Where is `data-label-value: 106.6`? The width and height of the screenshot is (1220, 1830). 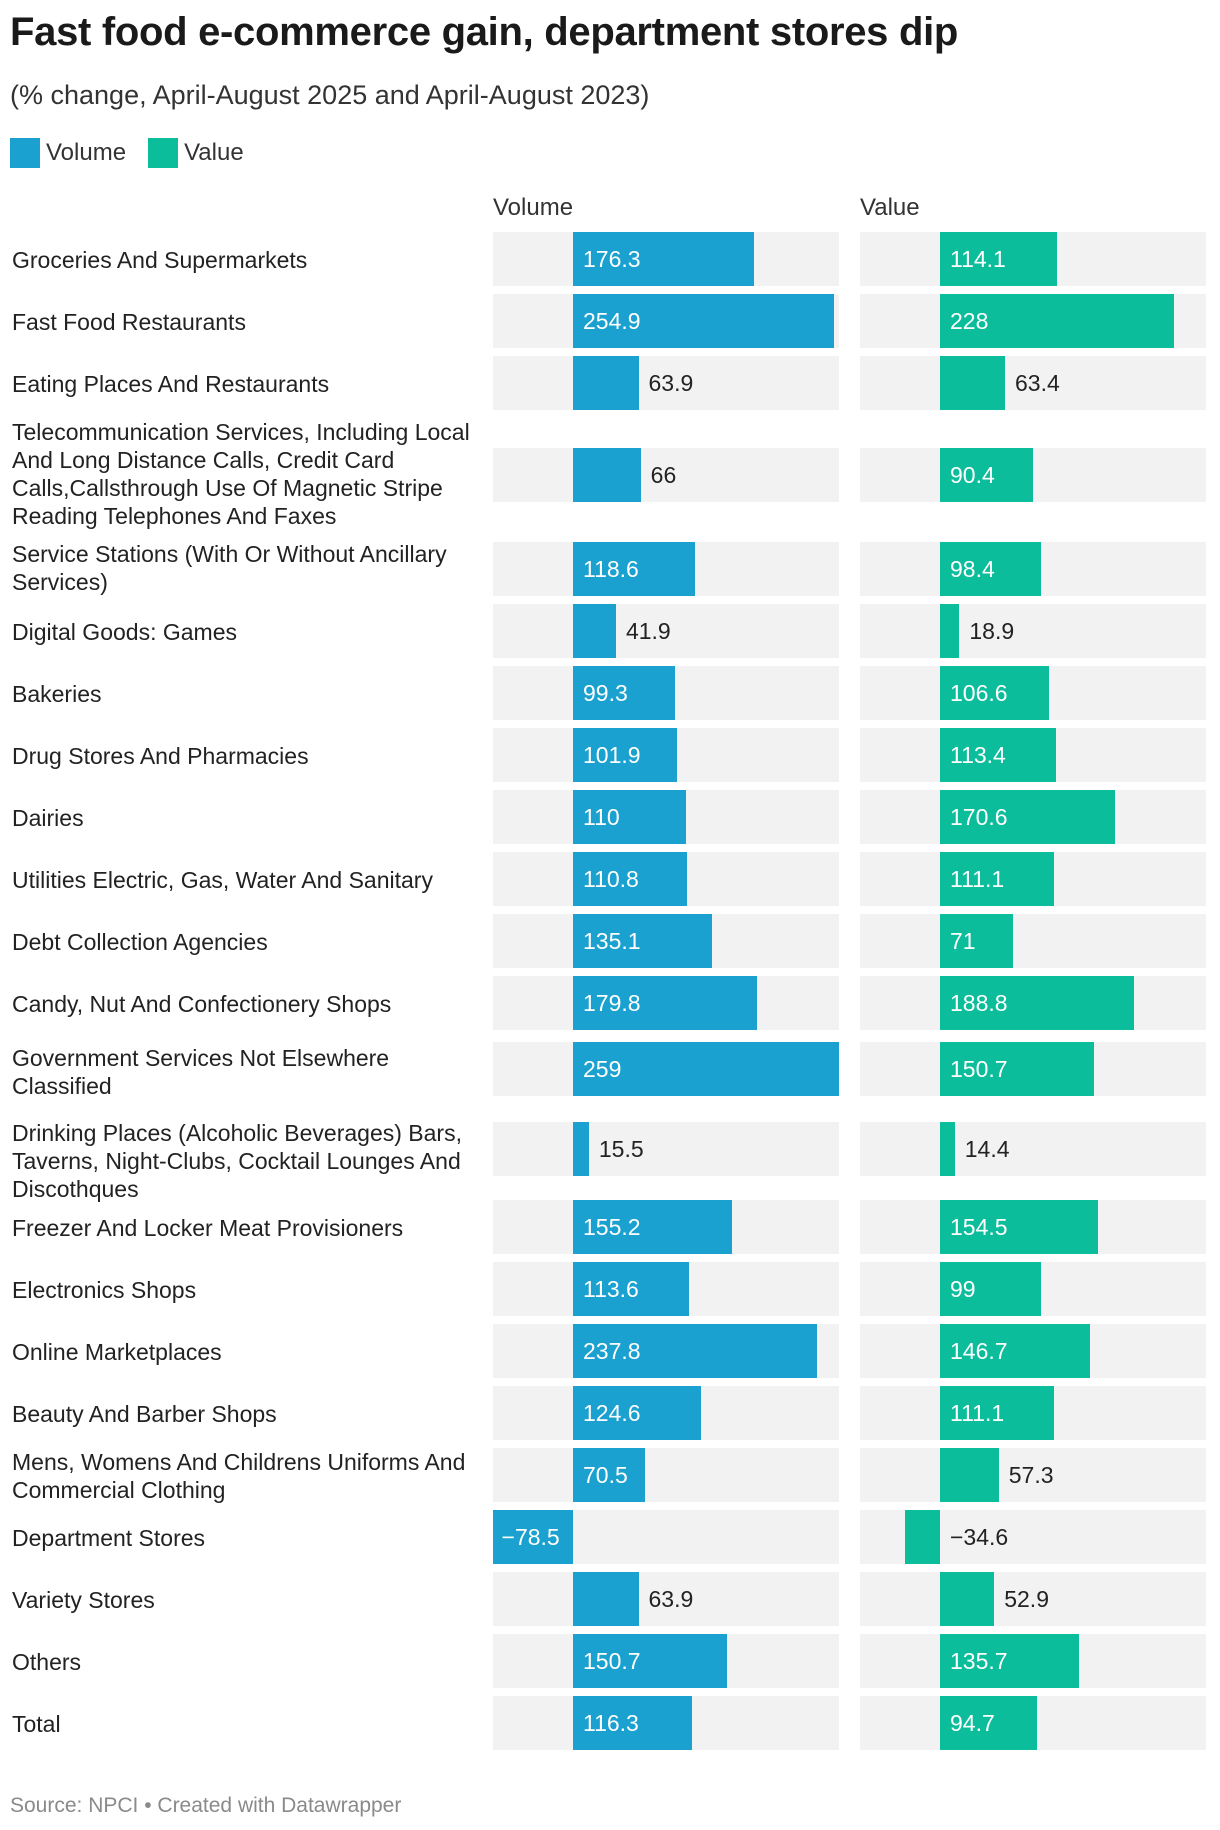 data-label-value: 106.6 is located at coordinates (979, 693).